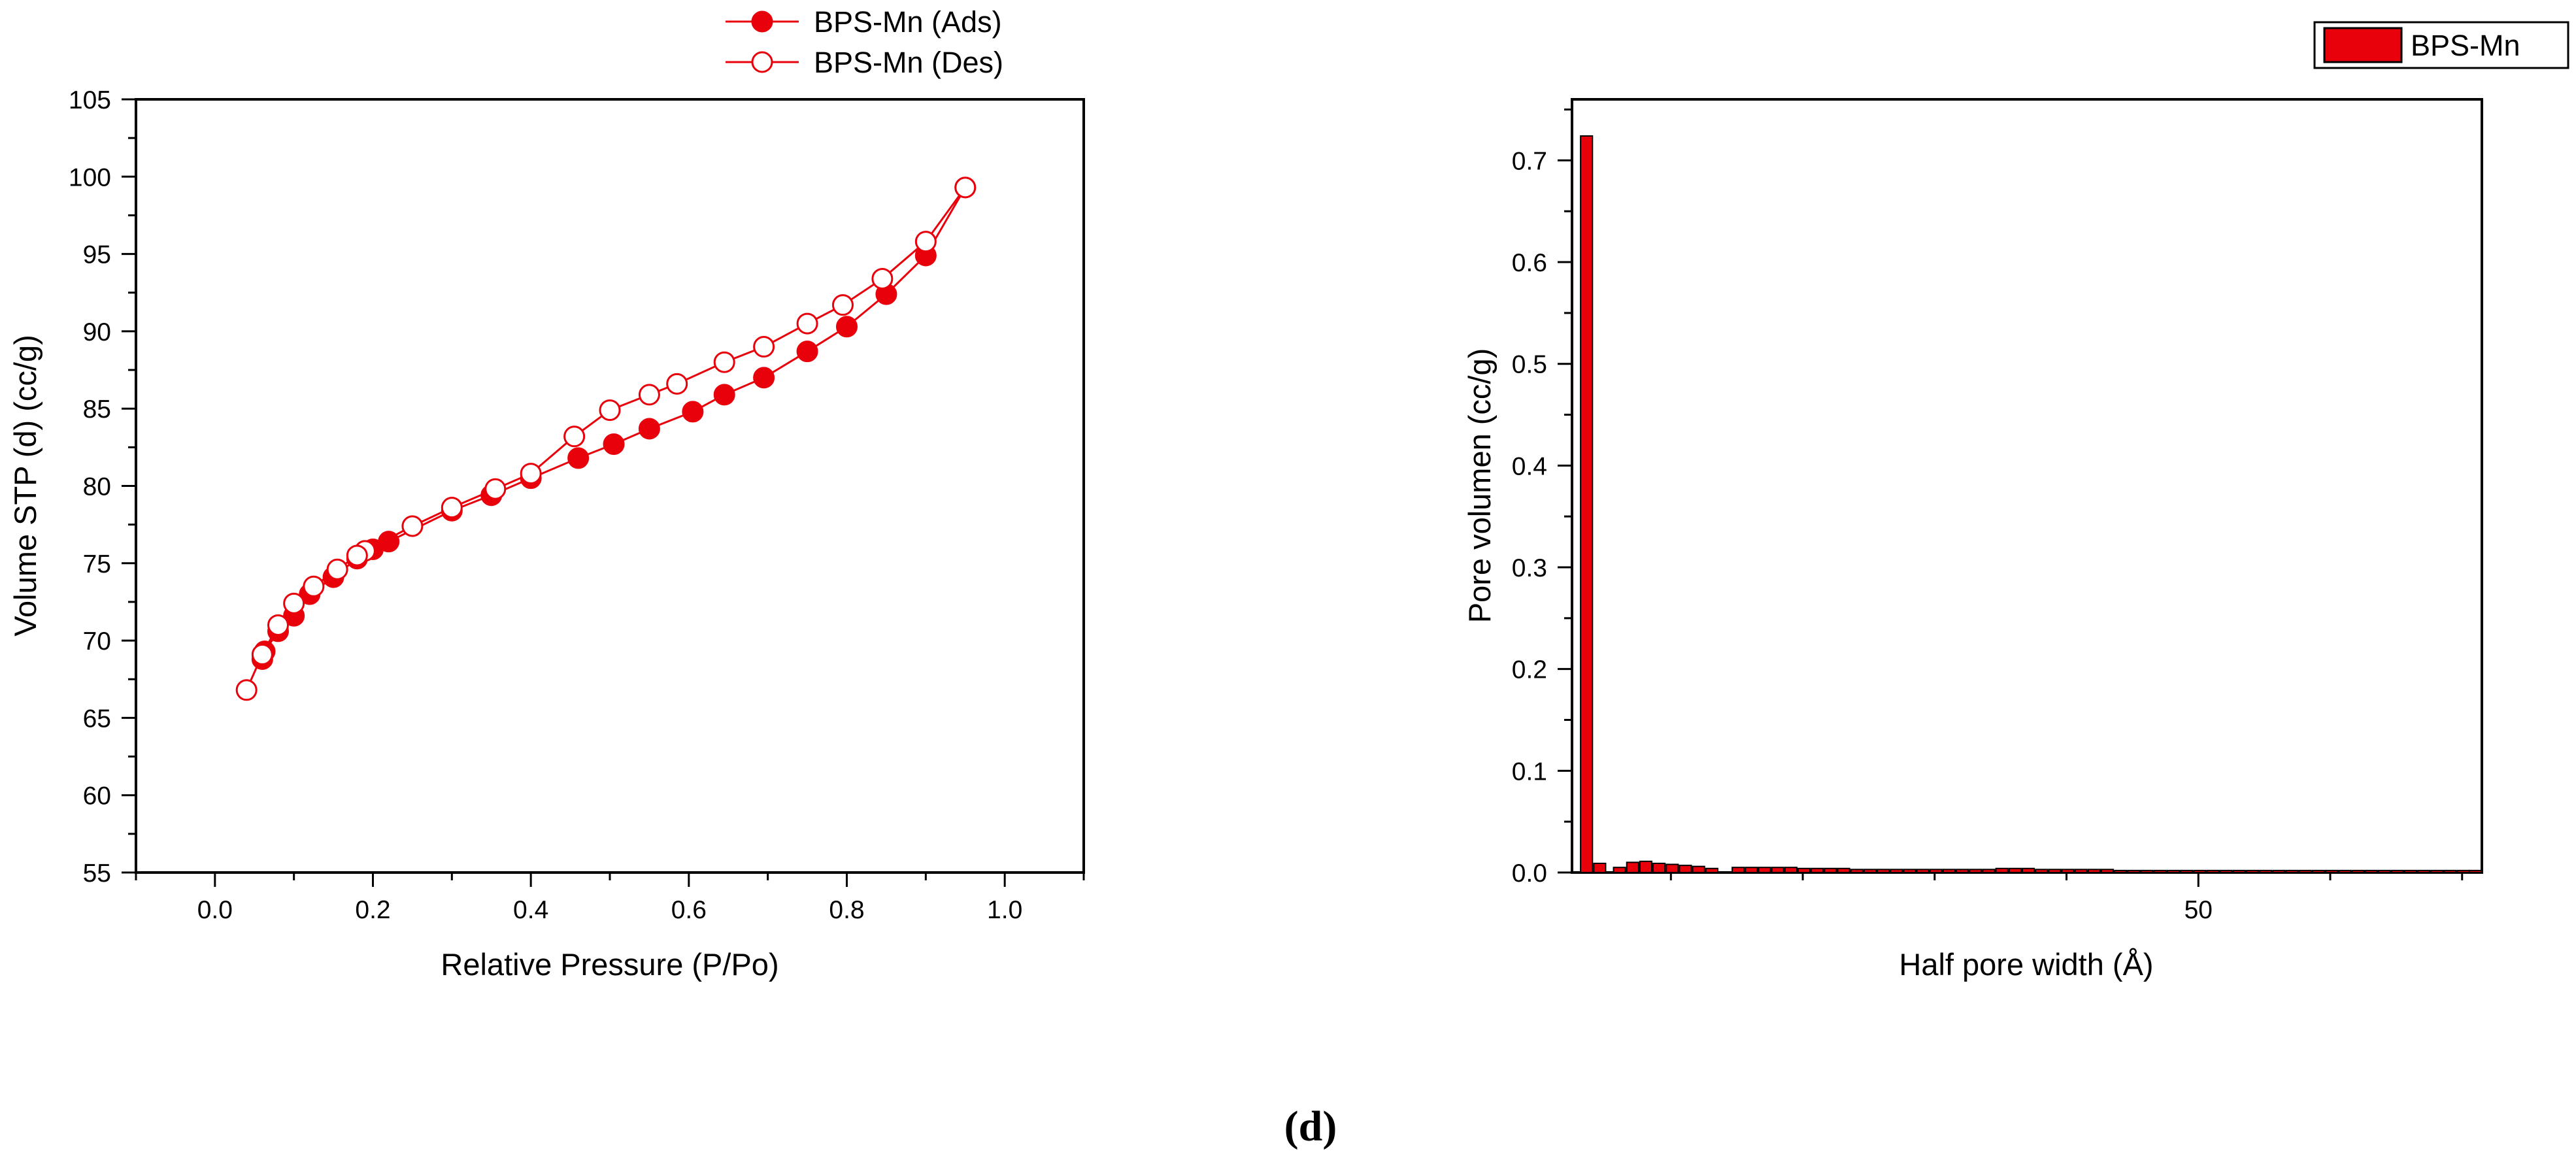 Image resolution: width=2576 pixels, height=1164 pixels. I want to click on pore-y-tick-label: 0.1, so click(1529, 771).